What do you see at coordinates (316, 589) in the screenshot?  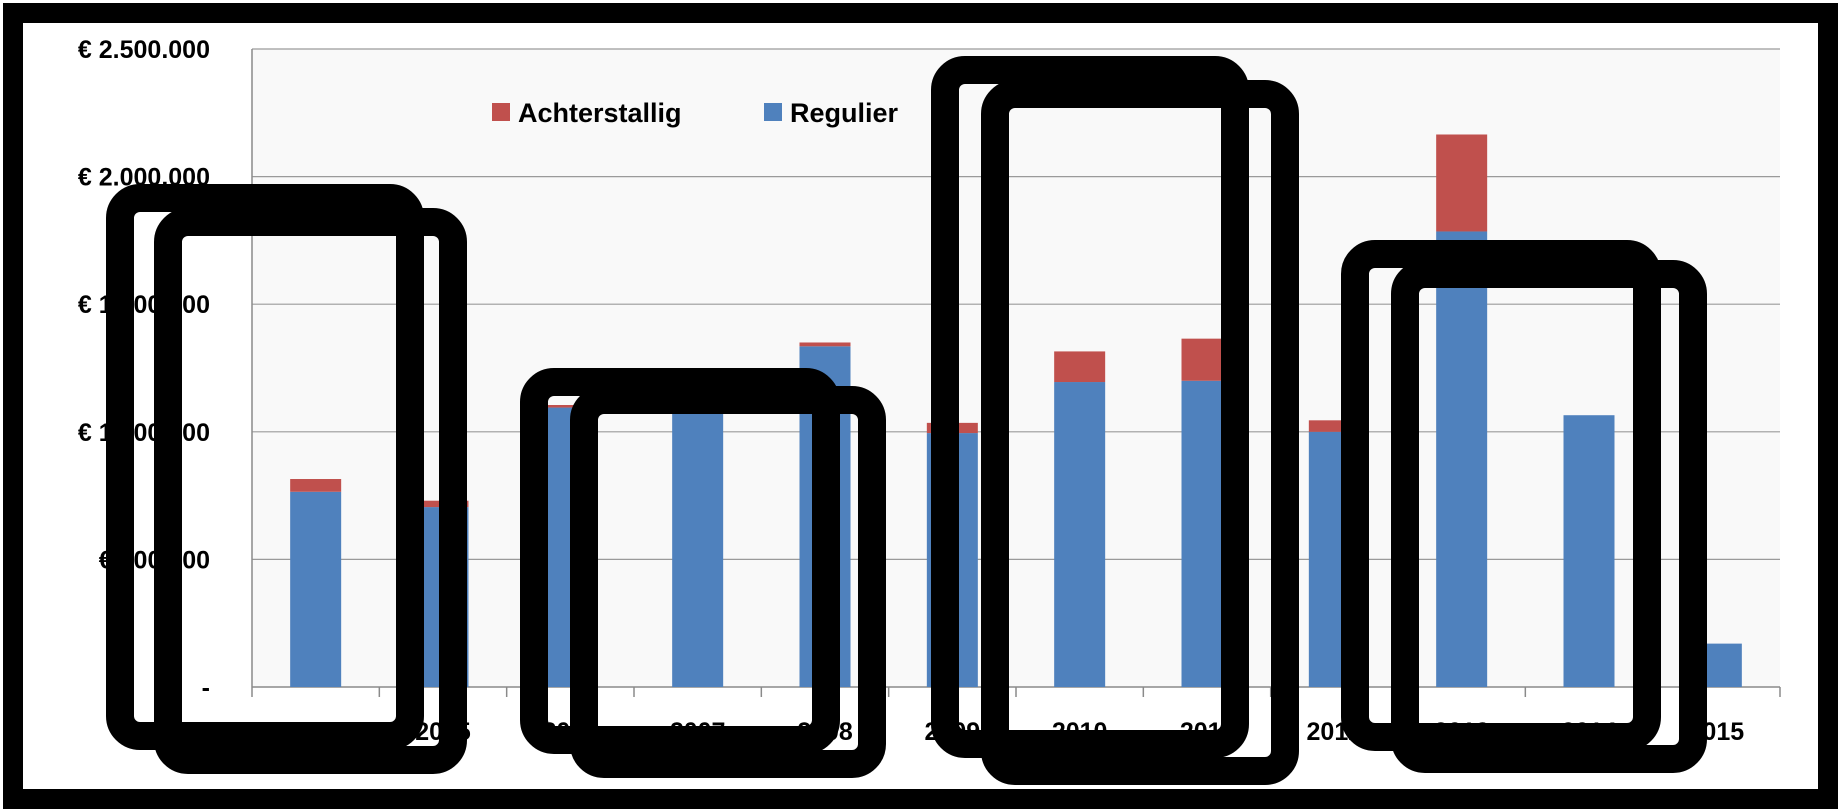 I see `bar-regulier-2004` at bounding box center [316, 589].